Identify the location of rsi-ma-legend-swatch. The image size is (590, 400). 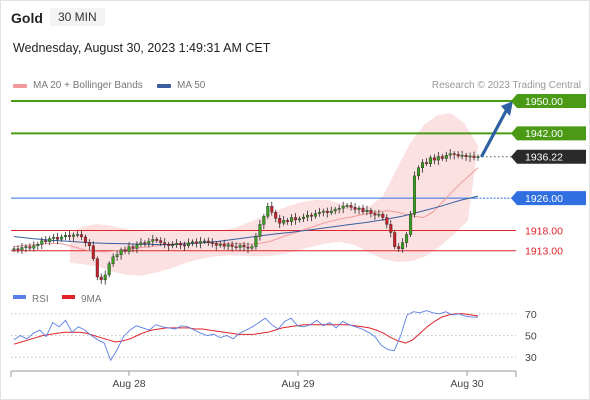
(68, 297).